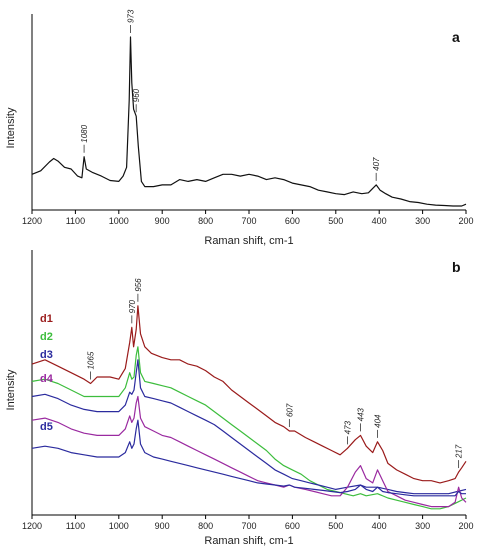 Image resolution: width=483 pixels, height=550 pixels. What do you see at coordinates (91, 360) in the screenshot?
I see `peak-label: 1065` at bounding box center [91, 360].